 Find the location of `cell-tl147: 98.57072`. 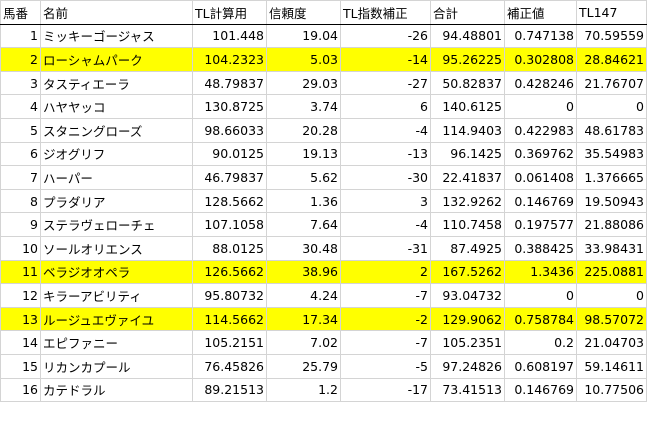

cell-tl147: 98.57072 is located at coordinates (611, 319).